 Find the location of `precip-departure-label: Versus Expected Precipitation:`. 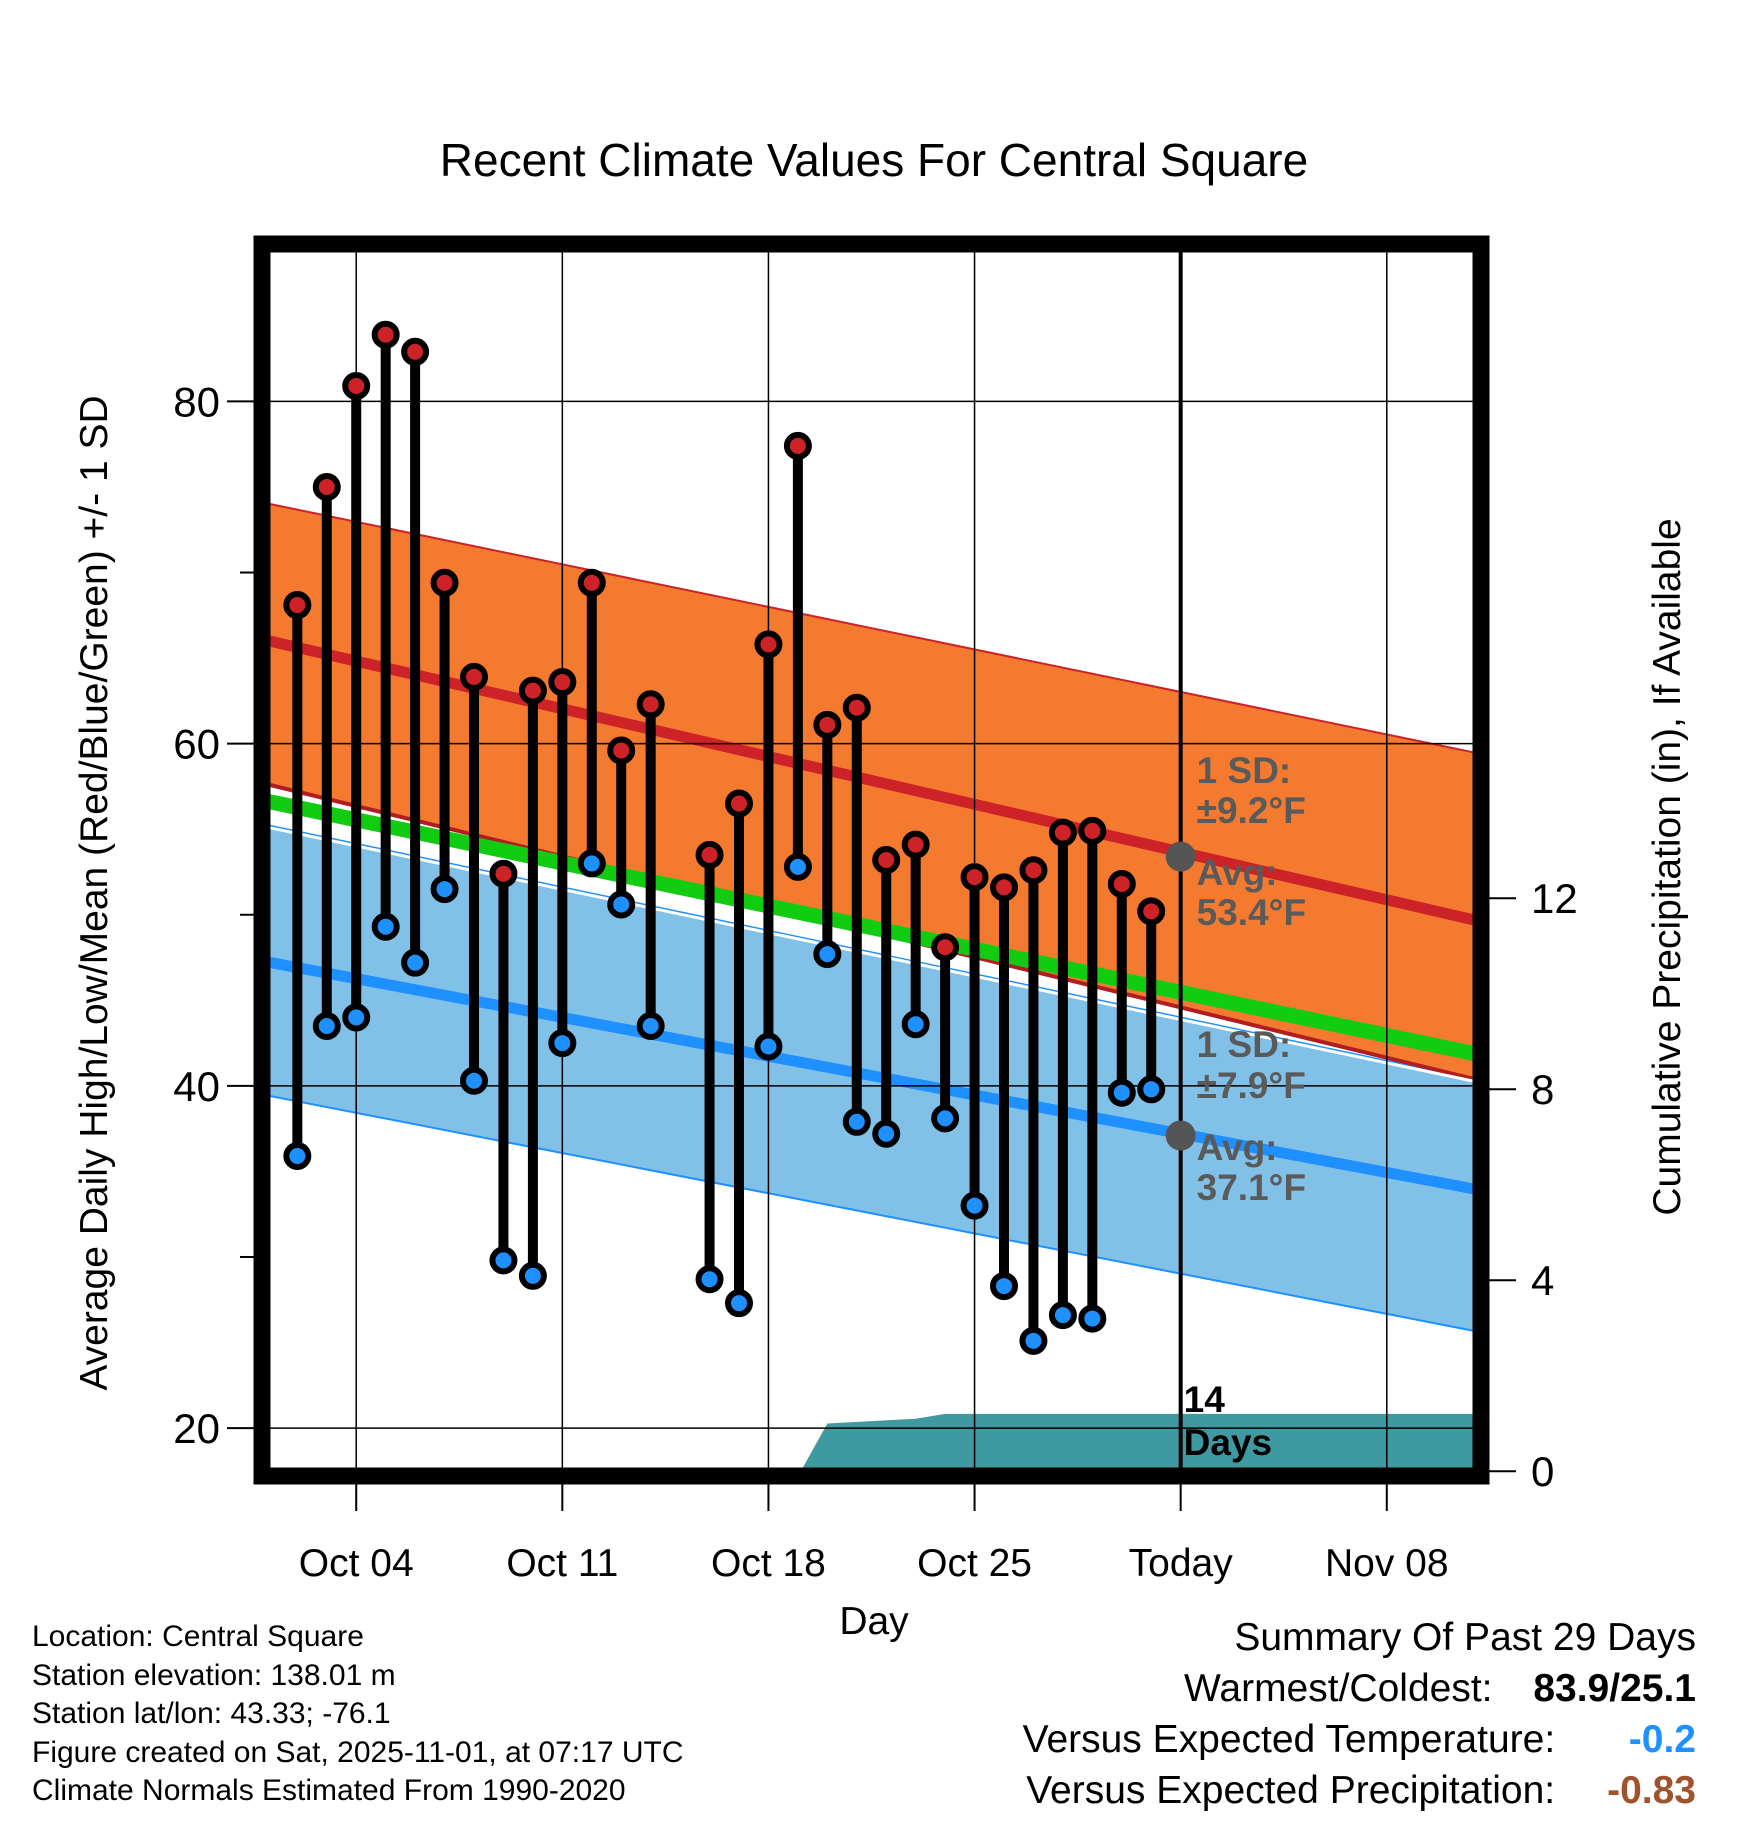

precip-departure-label: Versus Expected Precipitation: is located at coordinates (1291, 1790).